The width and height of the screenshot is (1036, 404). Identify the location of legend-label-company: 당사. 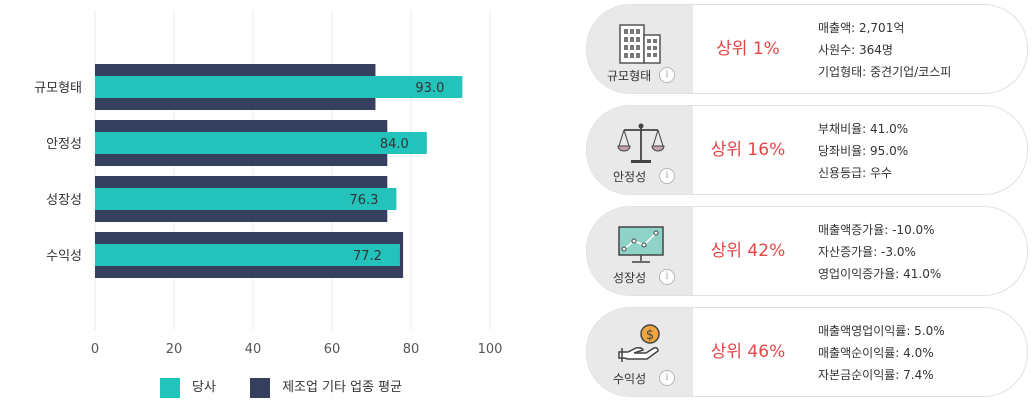
(204, 387).